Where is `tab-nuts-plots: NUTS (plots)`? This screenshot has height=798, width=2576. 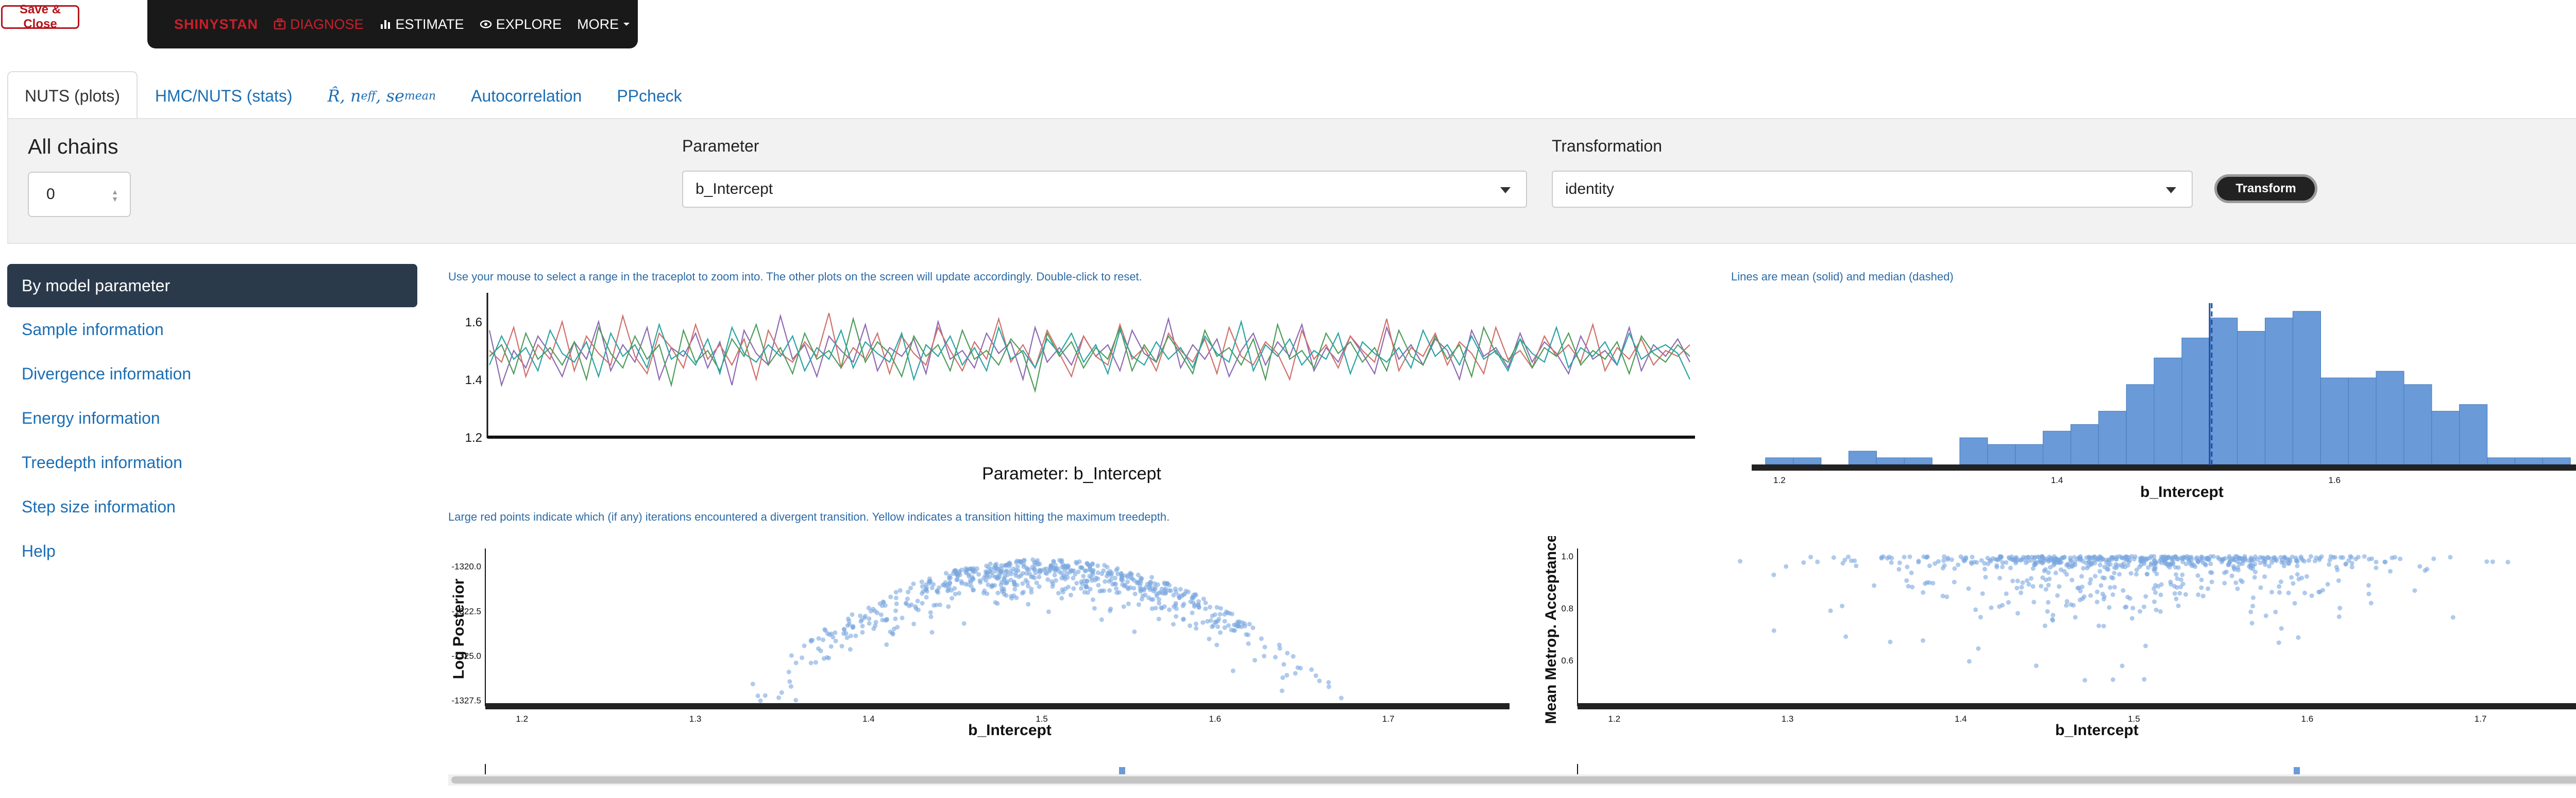 tab-nuts-plots: NUTS (plots) is located at coordinates (72, 95).